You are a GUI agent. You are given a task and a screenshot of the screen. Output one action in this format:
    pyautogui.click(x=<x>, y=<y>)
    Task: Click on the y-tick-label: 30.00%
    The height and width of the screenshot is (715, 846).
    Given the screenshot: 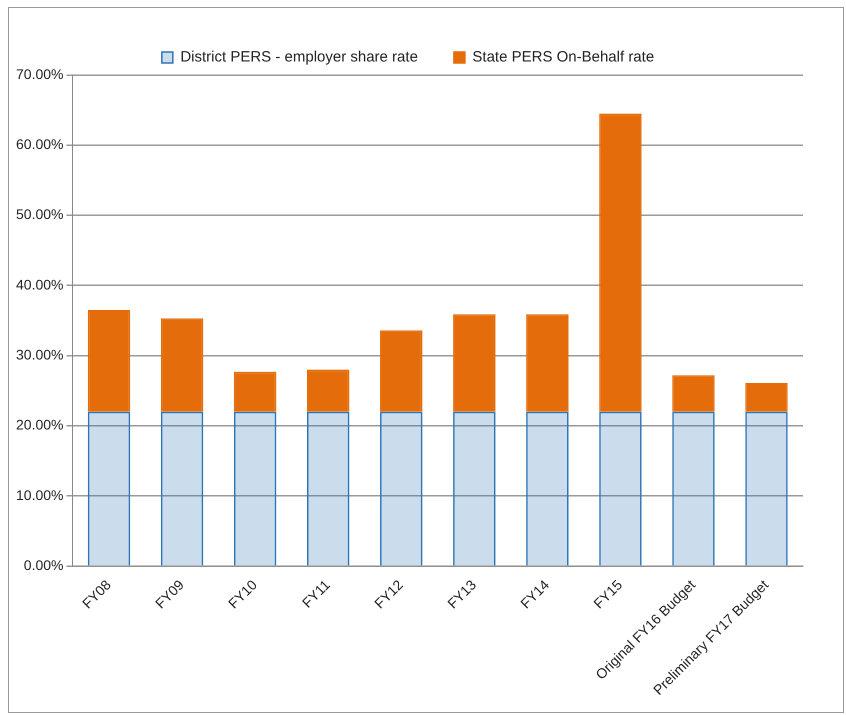 What is the action you would take?
    pyautogui.click(x=40, y=354)
    